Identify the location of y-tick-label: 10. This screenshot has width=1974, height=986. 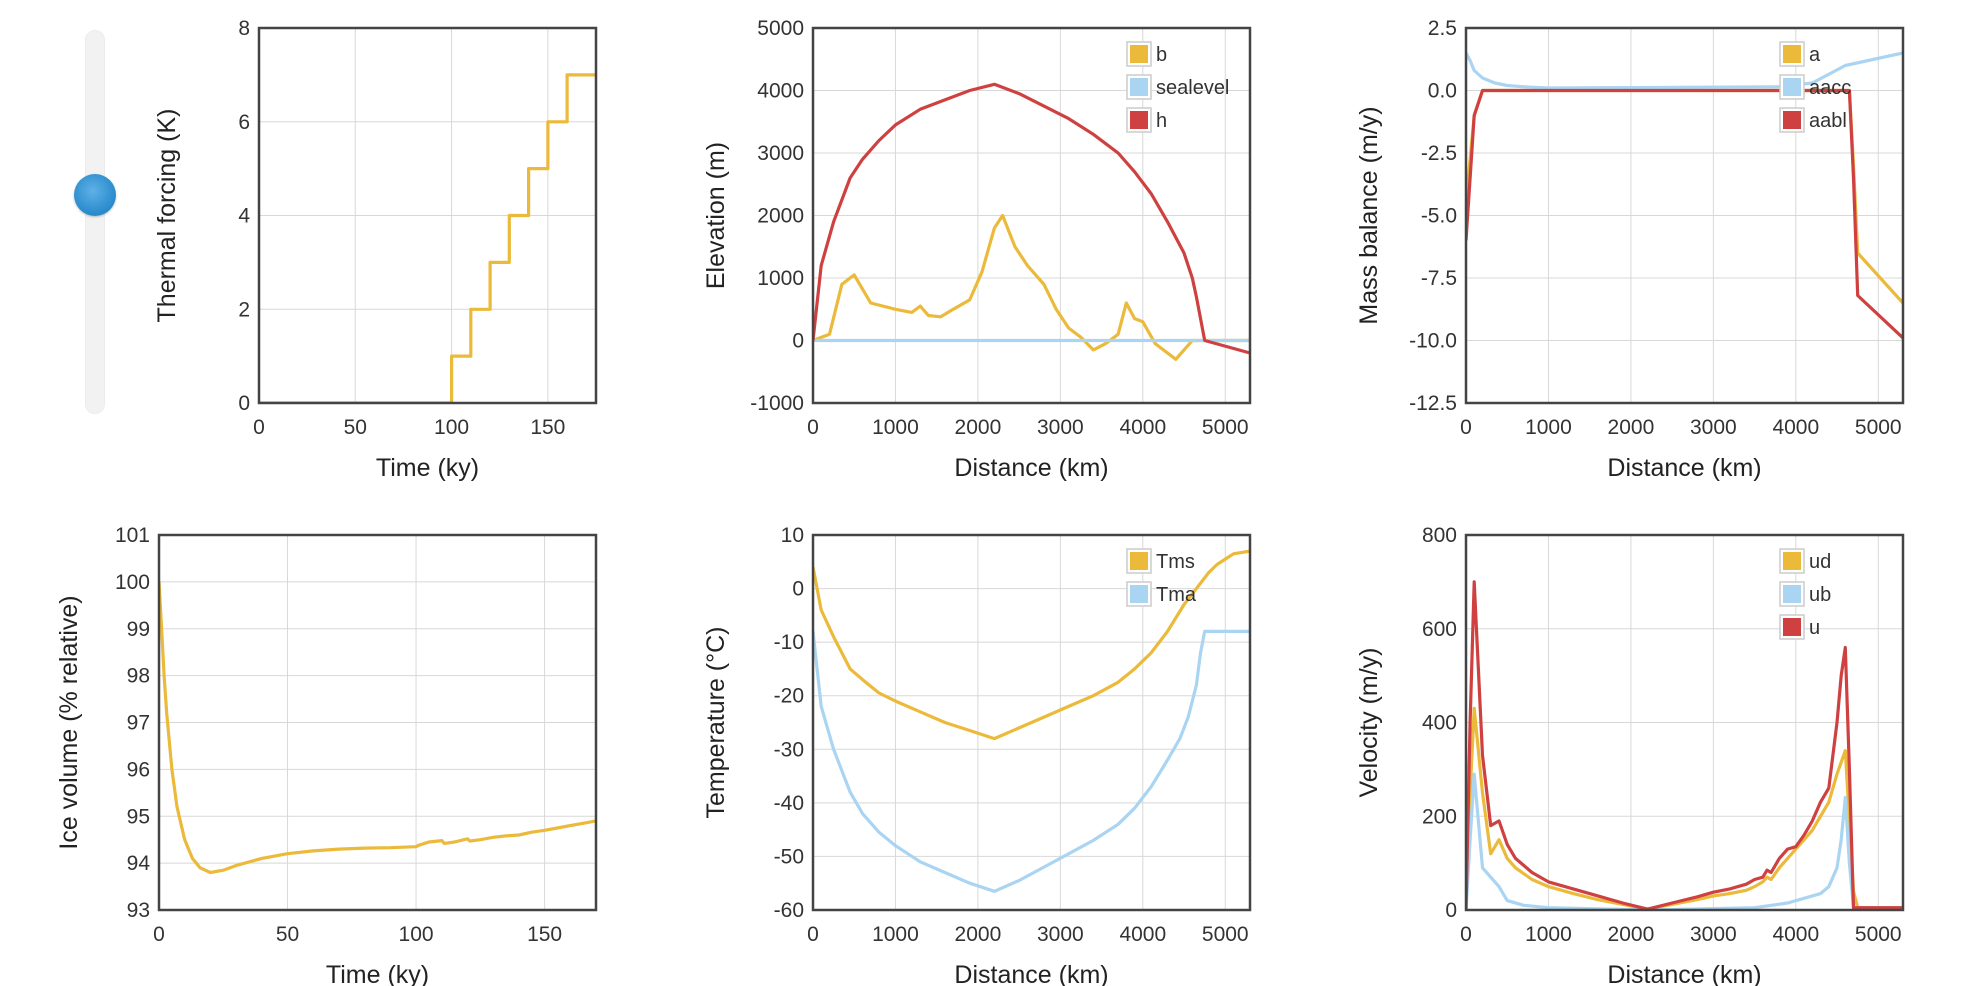
(792, 535).